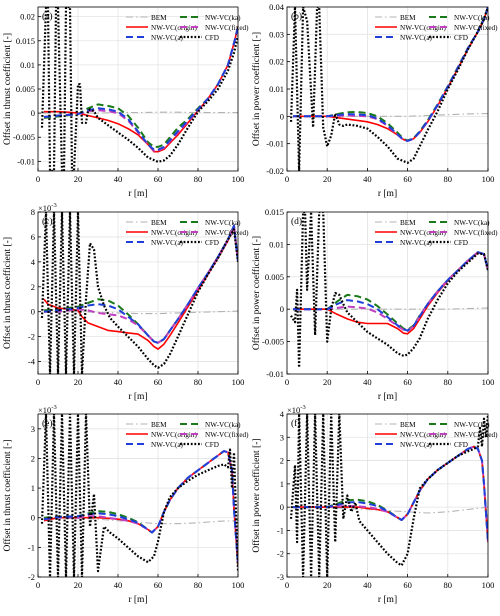 The image size is (500, 616). What do you see at coordinates (296, 423) in the screenshot?
I see `panel-label: (f)` at bounding box center [296, 423].